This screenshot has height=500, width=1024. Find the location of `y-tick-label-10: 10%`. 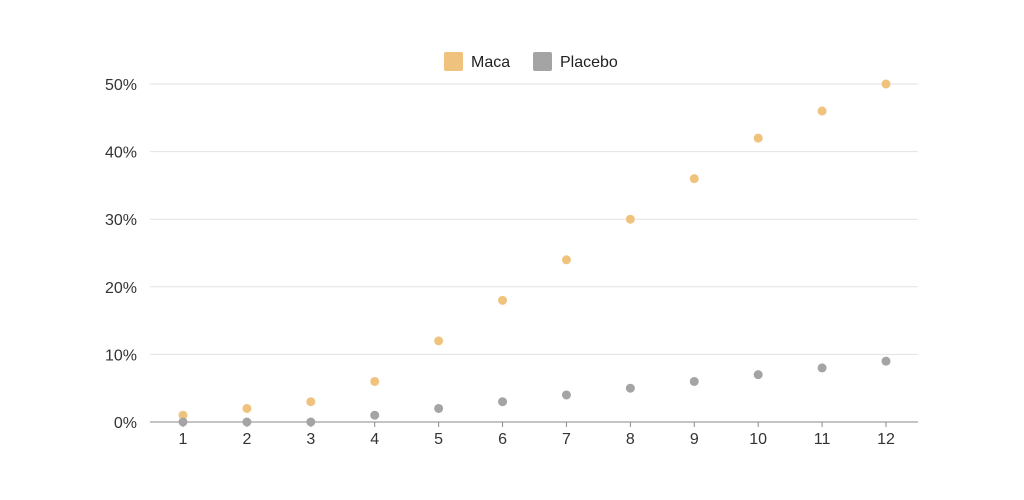

y-tick-label-10: 10% is located at coordinates (121, 355).